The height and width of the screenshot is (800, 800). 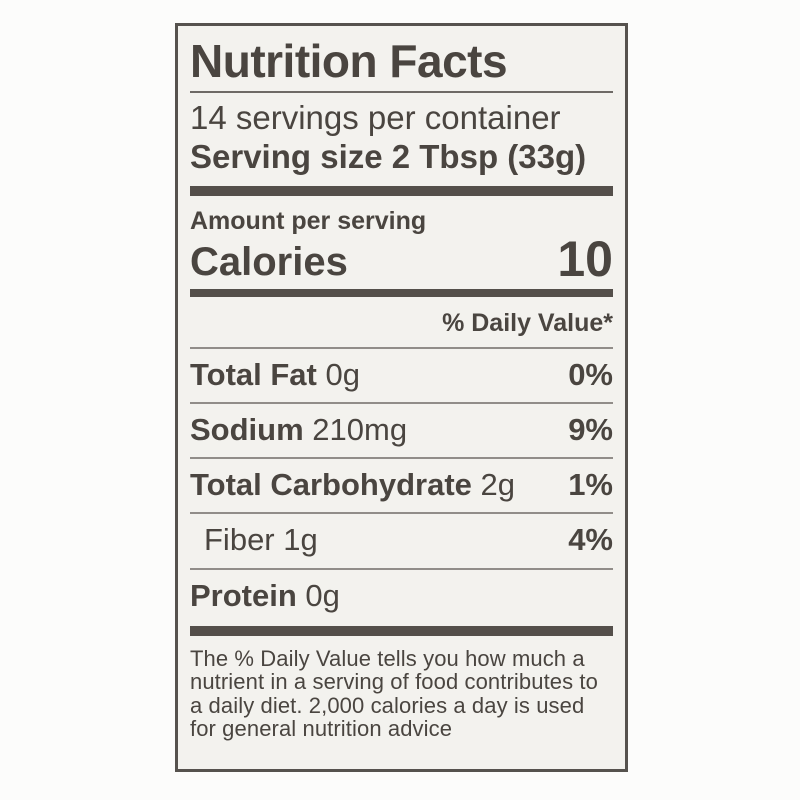 What do you see at coordinates (401, 191) in the screenshot?
I see `thick-separator-bar-top` at bounding box center [401, 191].